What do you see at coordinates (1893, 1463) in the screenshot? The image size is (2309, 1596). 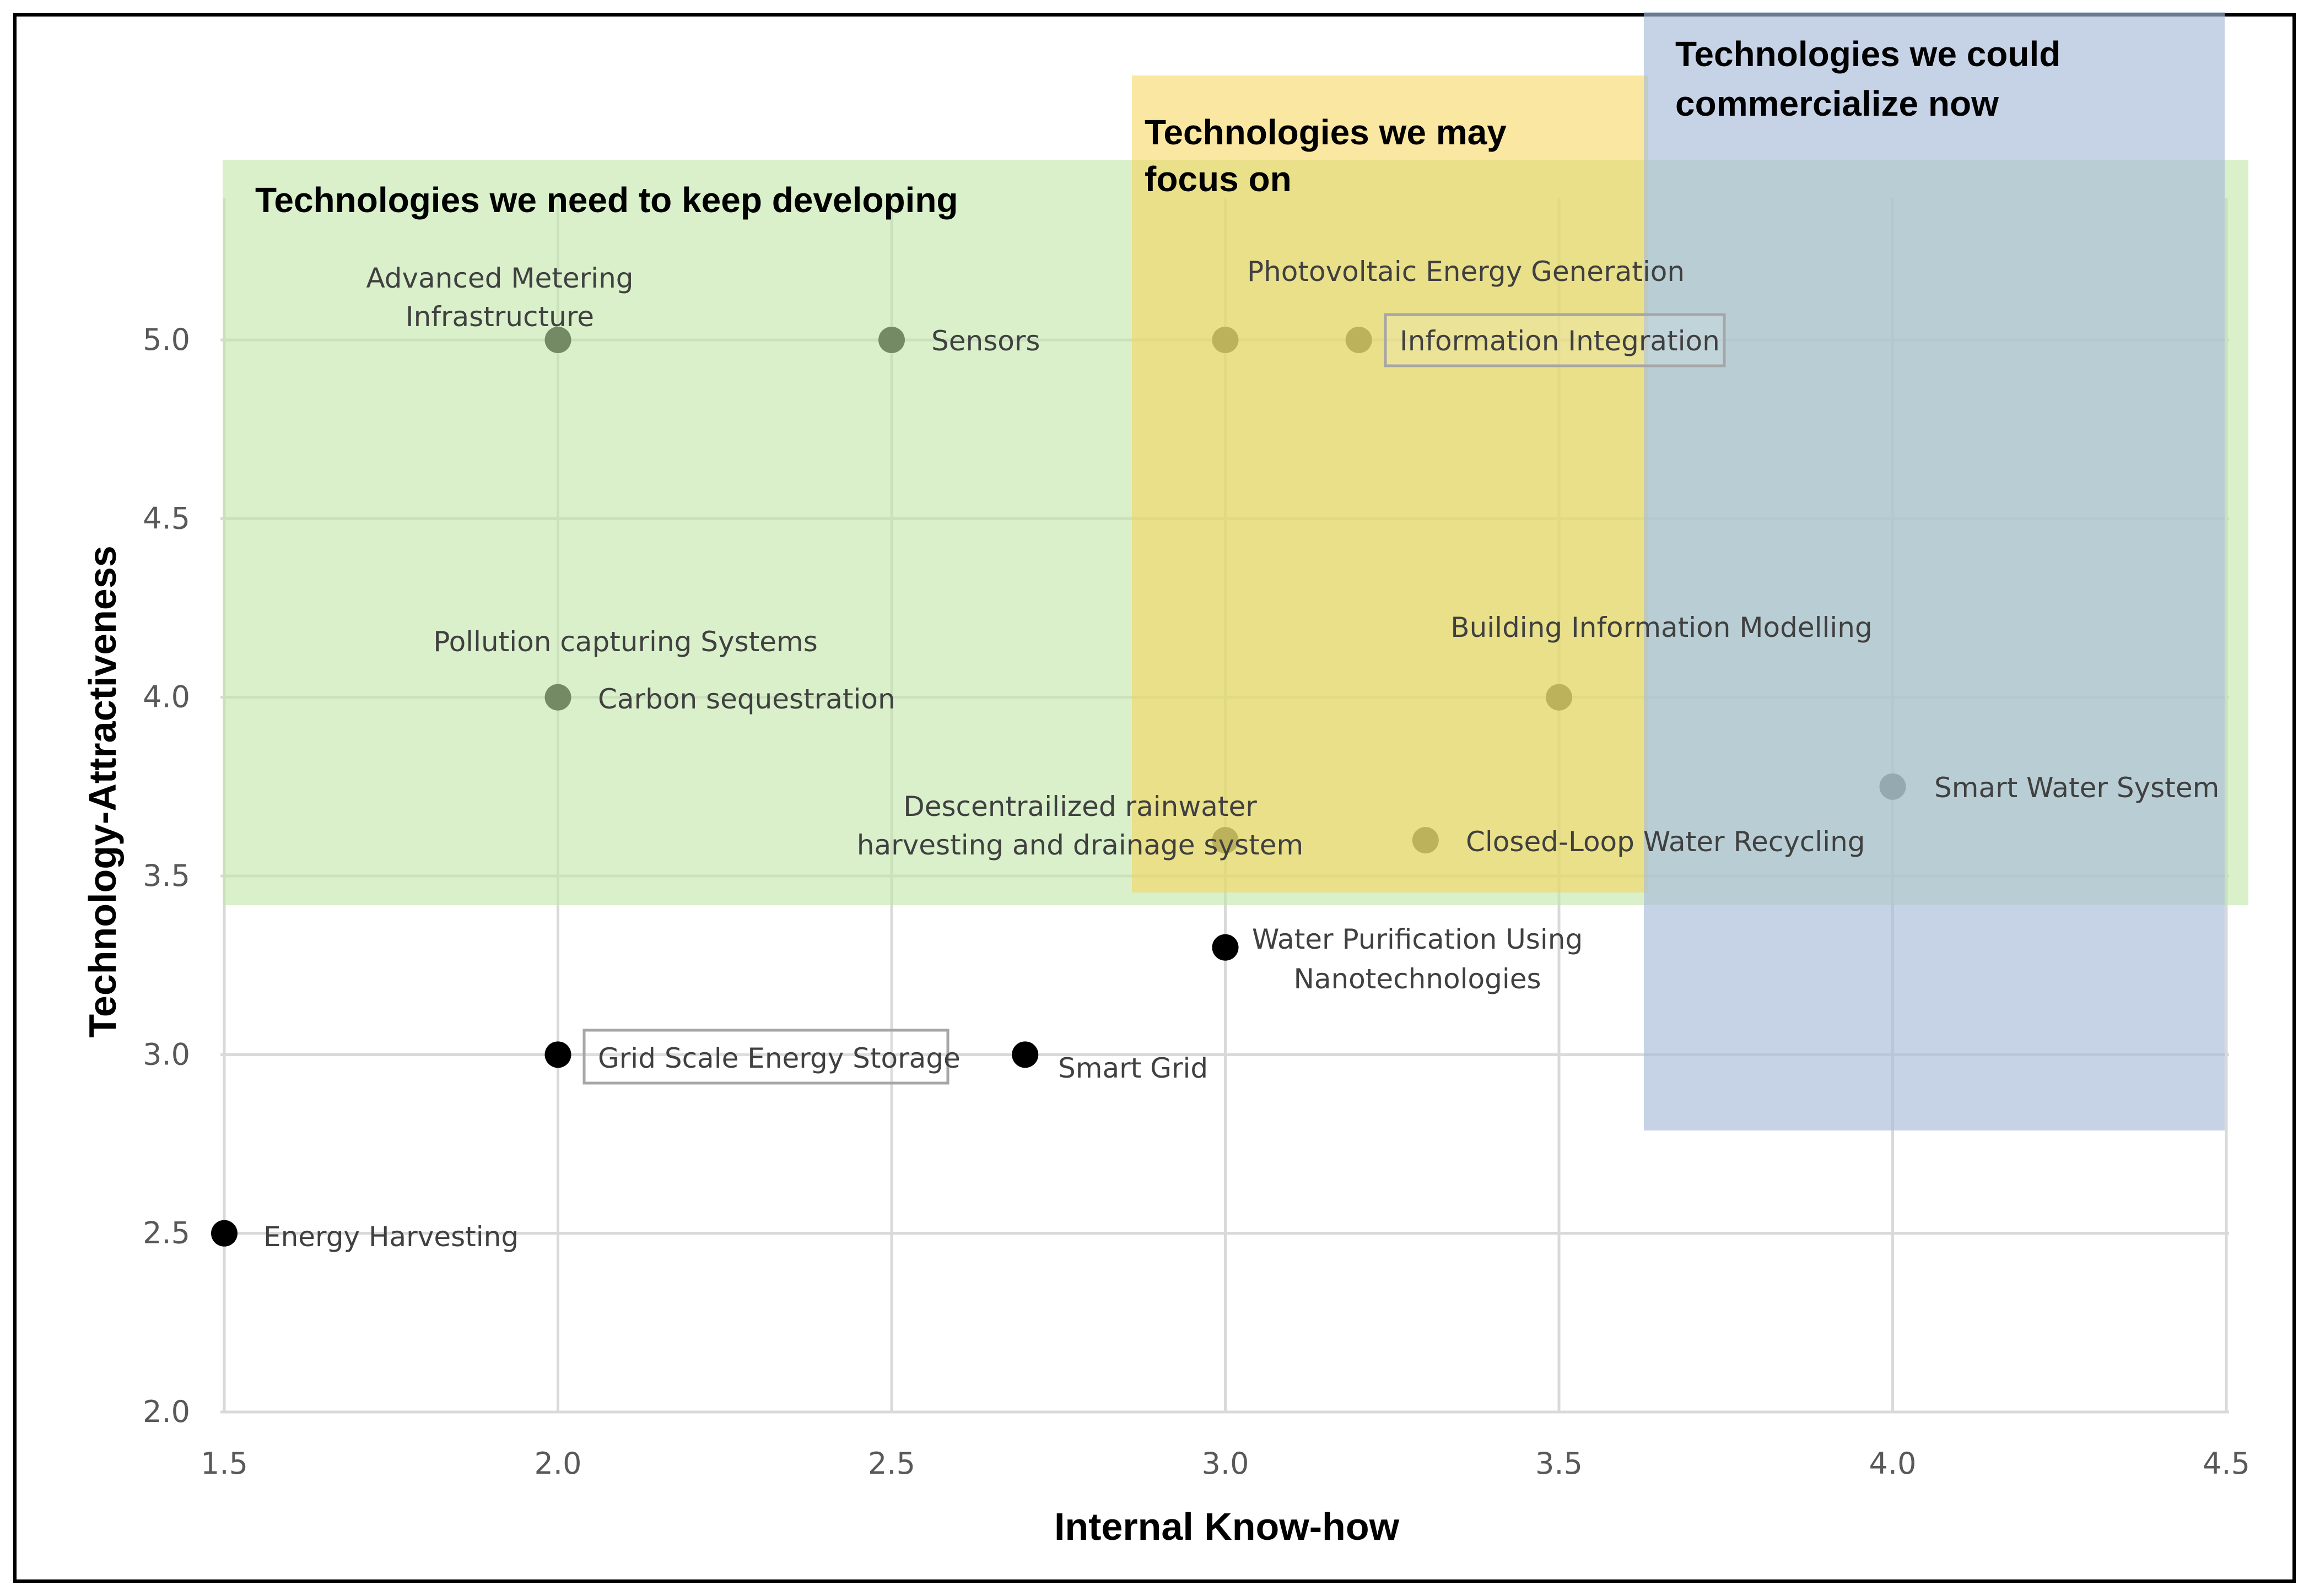 I see `x-tick-label: 4.0` at bounding box center [1893, 1463].